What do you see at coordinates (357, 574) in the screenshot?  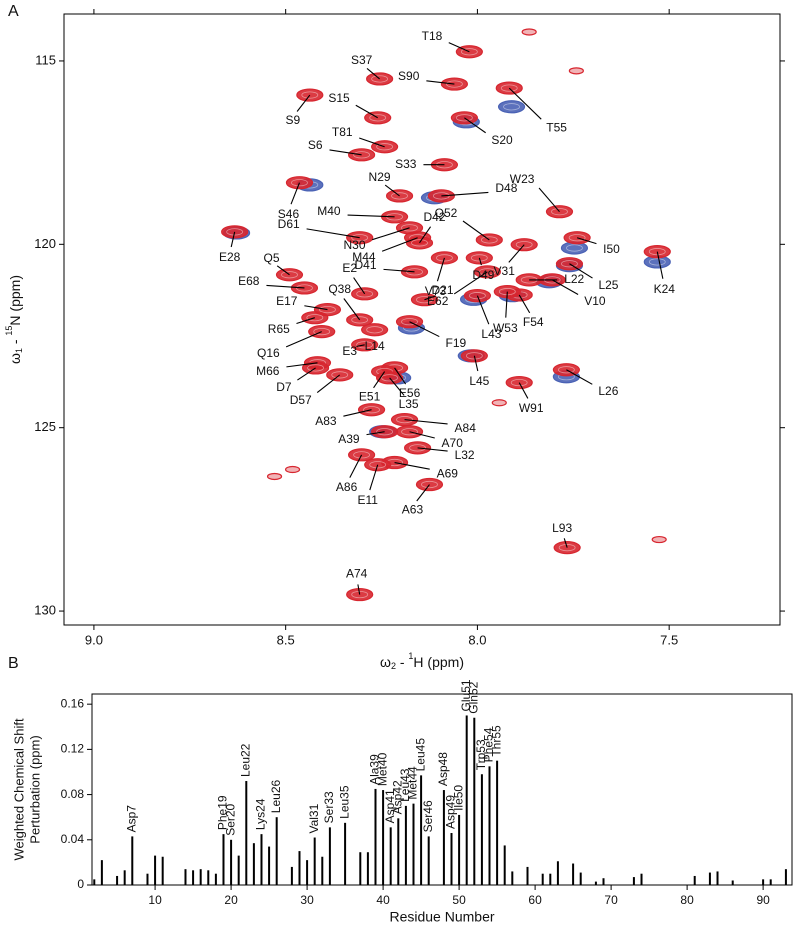 I see `peak-label: A74` at bounding box center [357, 574].